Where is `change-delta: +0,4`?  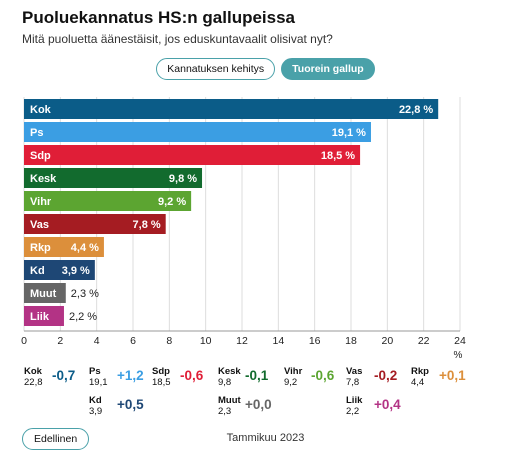 change-delta: +0,4 is located at coordinates (387, 404).